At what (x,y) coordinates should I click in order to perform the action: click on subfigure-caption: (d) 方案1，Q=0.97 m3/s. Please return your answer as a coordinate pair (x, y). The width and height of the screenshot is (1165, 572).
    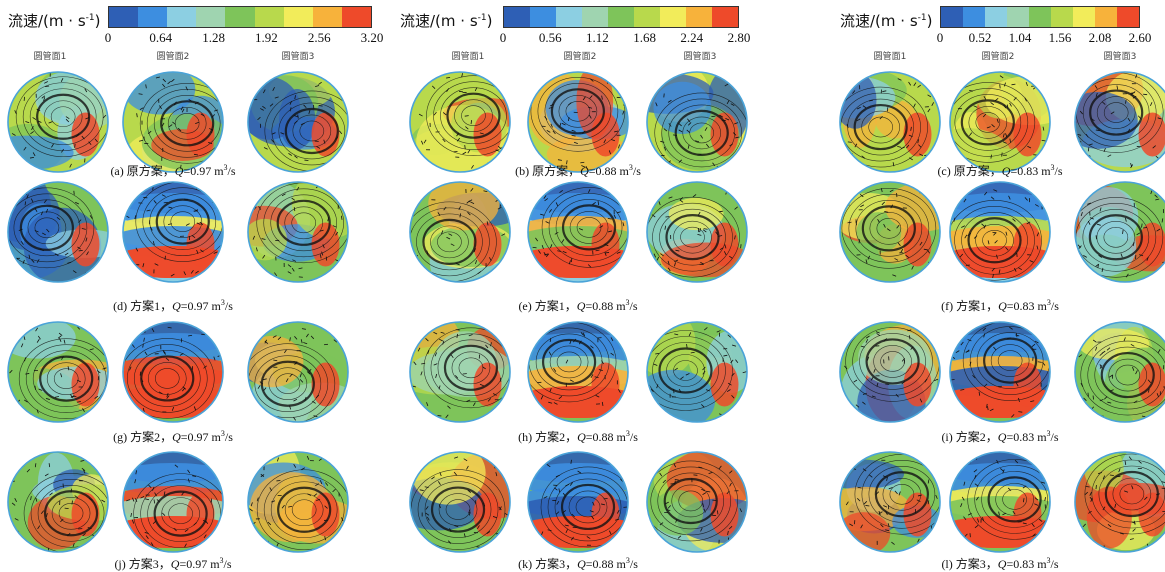
    Looking at the image, I should click on (173, 305).